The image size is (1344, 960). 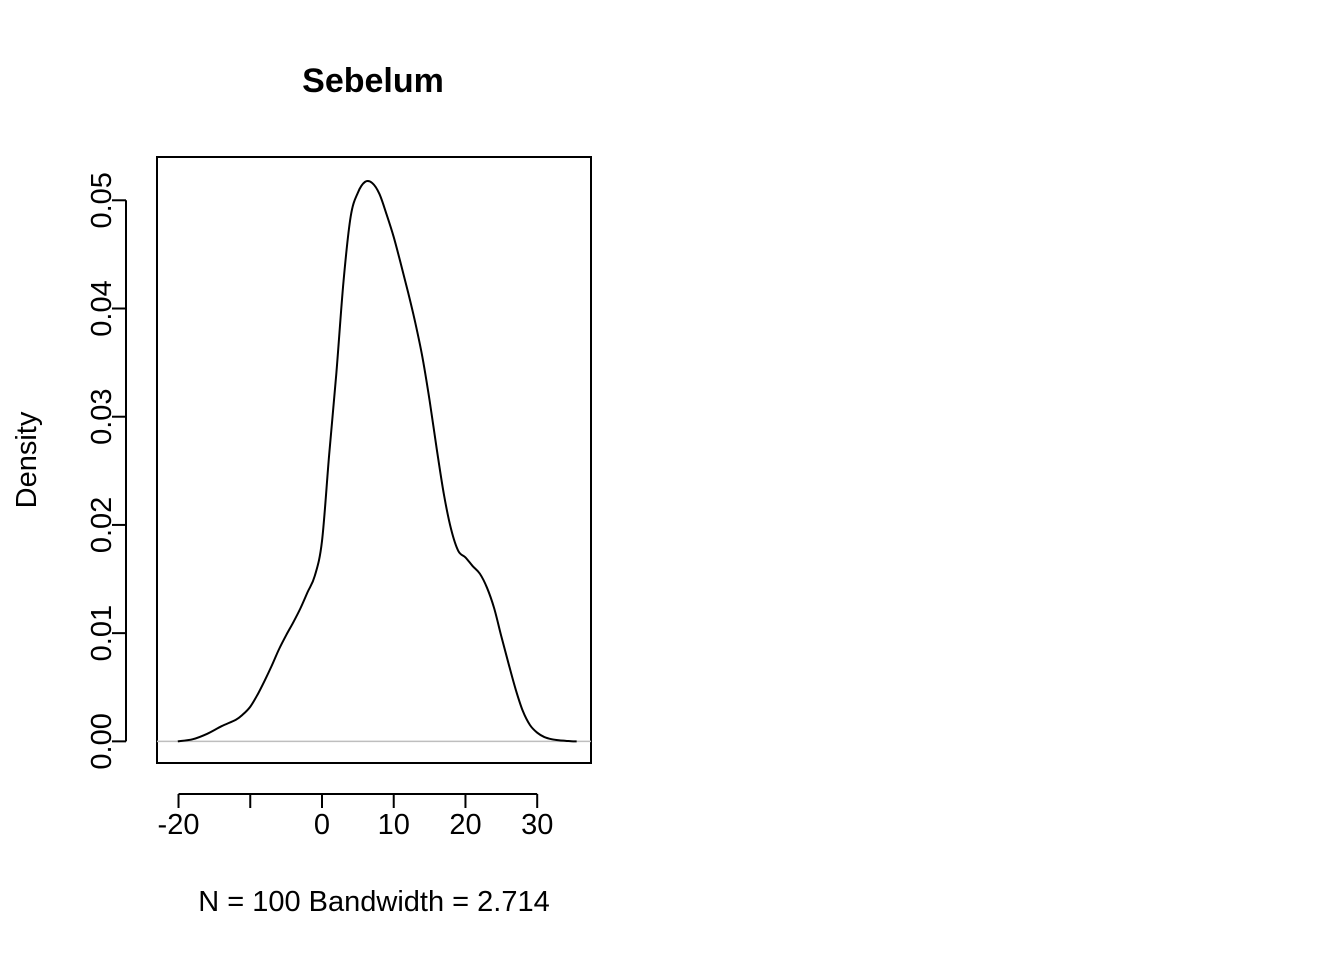 I want to click on y-tick-label: 0.00, so click(x=102, y=741).